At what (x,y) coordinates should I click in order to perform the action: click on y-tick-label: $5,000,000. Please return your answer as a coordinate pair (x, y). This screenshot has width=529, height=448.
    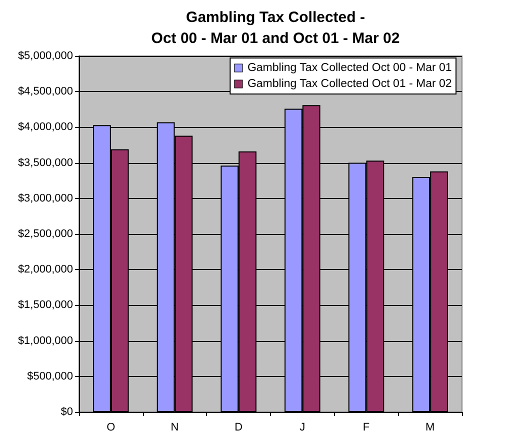
    Looking at the image, I should click on (45, 56).